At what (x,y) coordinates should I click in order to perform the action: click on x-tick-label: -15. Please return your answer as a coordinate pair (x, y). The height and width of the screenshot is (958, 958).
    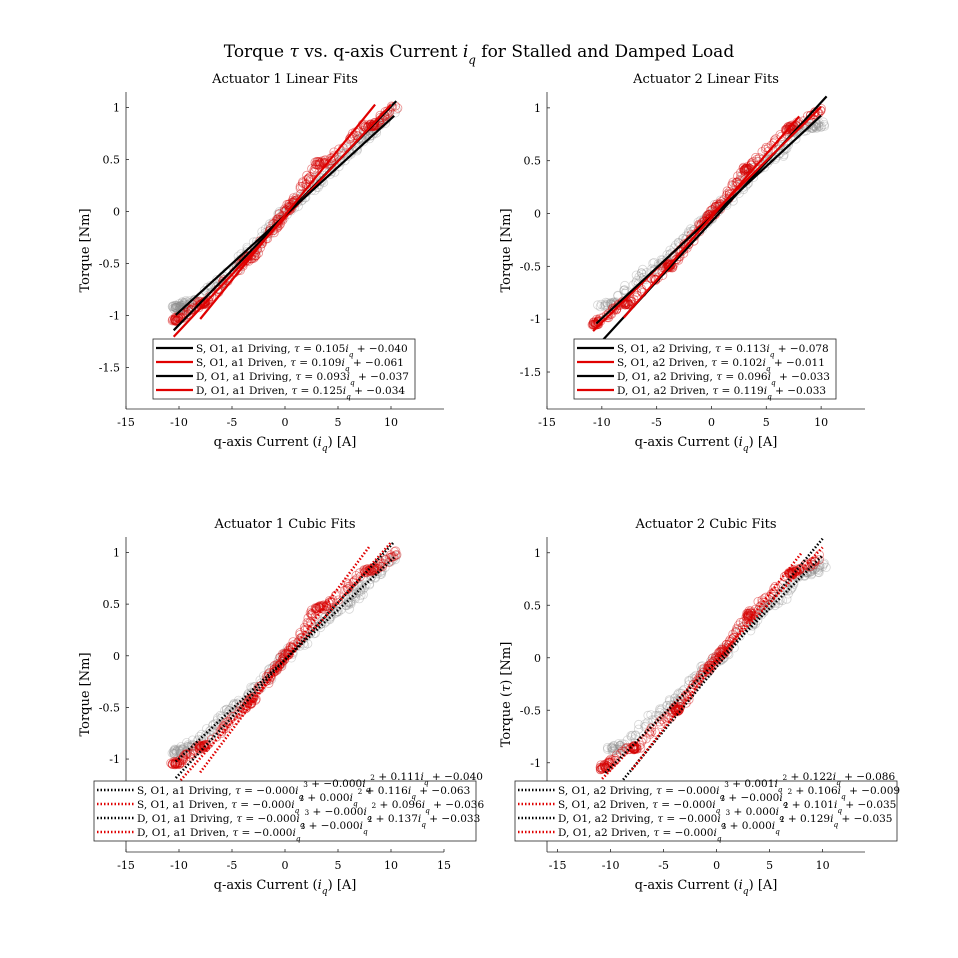
    Looking at the image, I should click on (126, 422).